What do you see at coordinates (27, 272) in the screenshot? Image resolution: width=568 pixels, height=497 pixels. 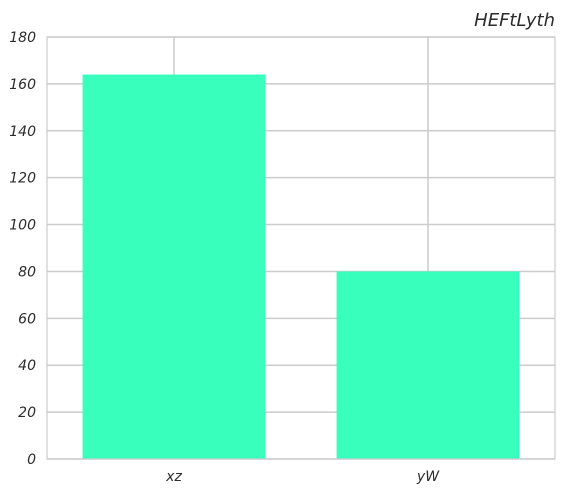 I see `y-tick-label: 80` at bounding box center [27, 272].